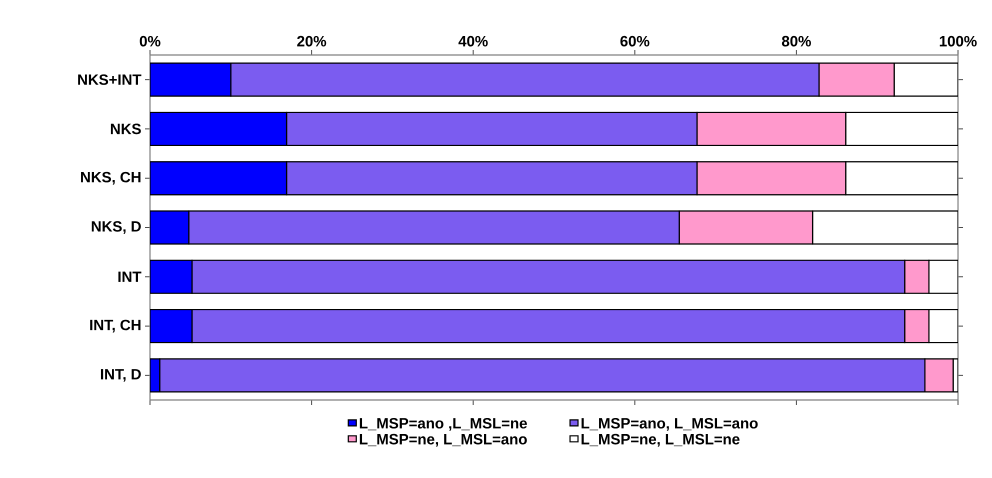 Image resolution: width=992 pixels, height=478 pixels. Describe the element at coordinates (110, 79) in the screenshot. I see `y-tick-label: NKS+INT` at that location.